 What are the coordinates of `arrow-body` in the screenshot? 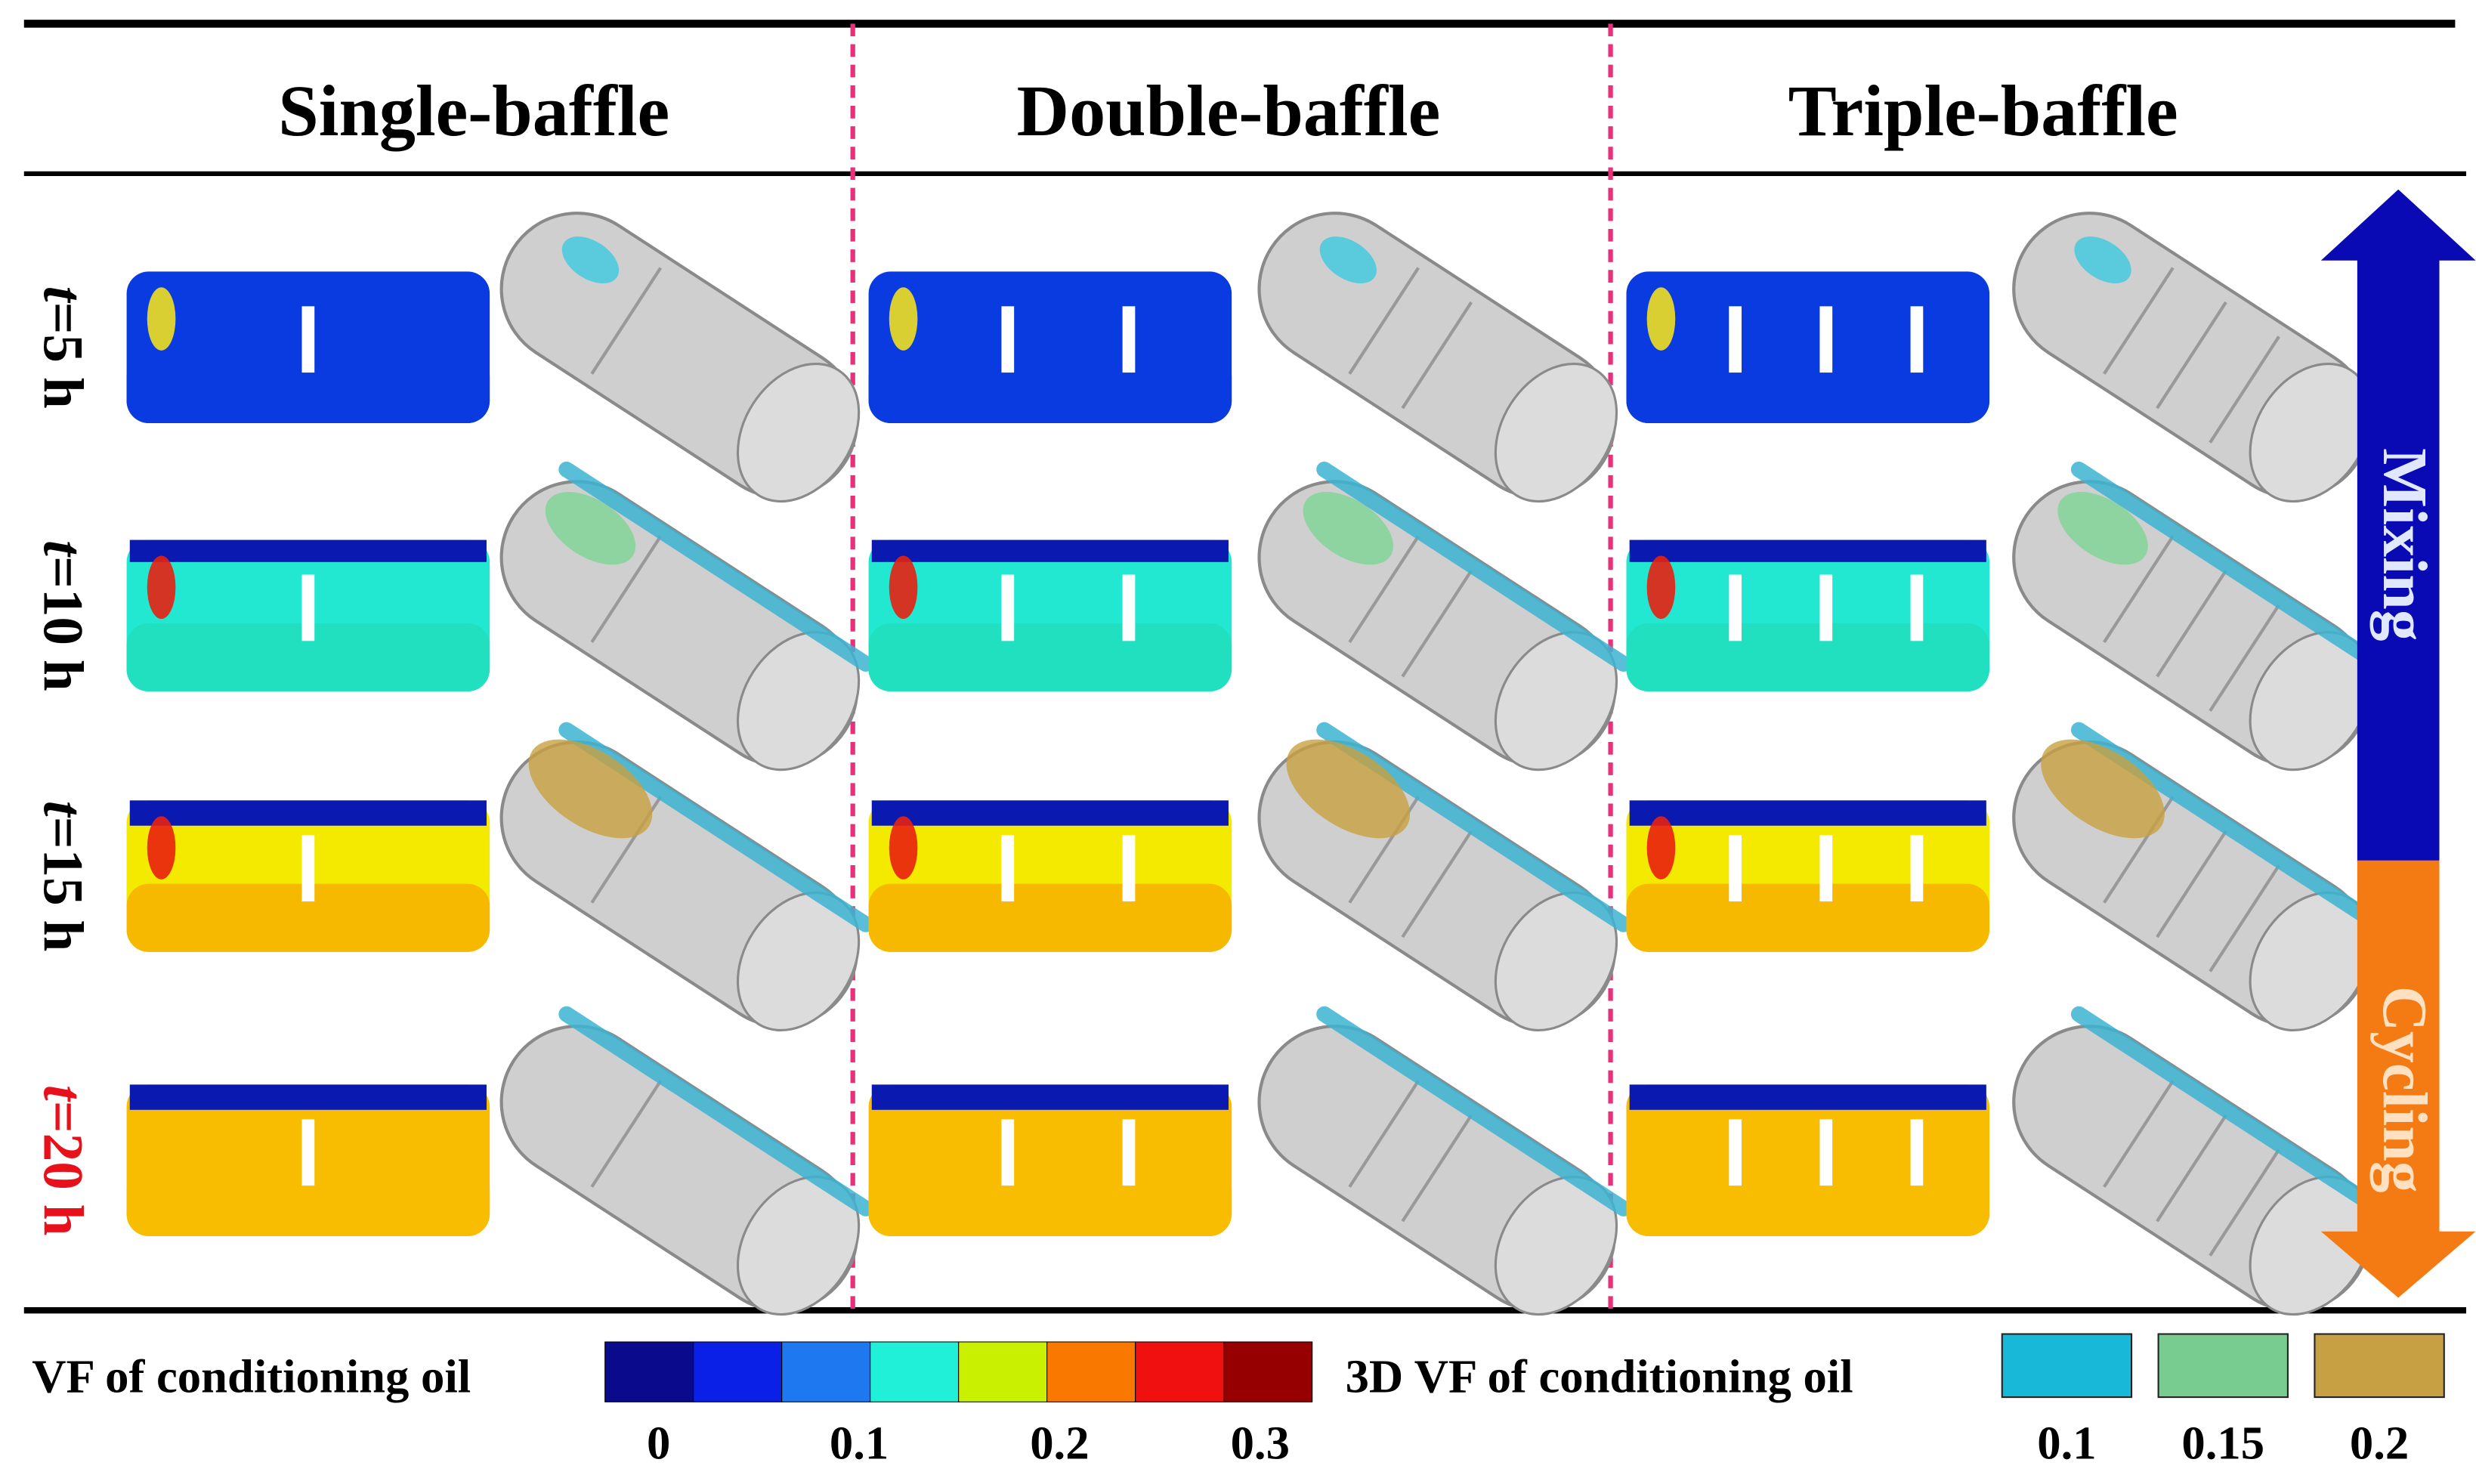 It's located at (2399, 1047).